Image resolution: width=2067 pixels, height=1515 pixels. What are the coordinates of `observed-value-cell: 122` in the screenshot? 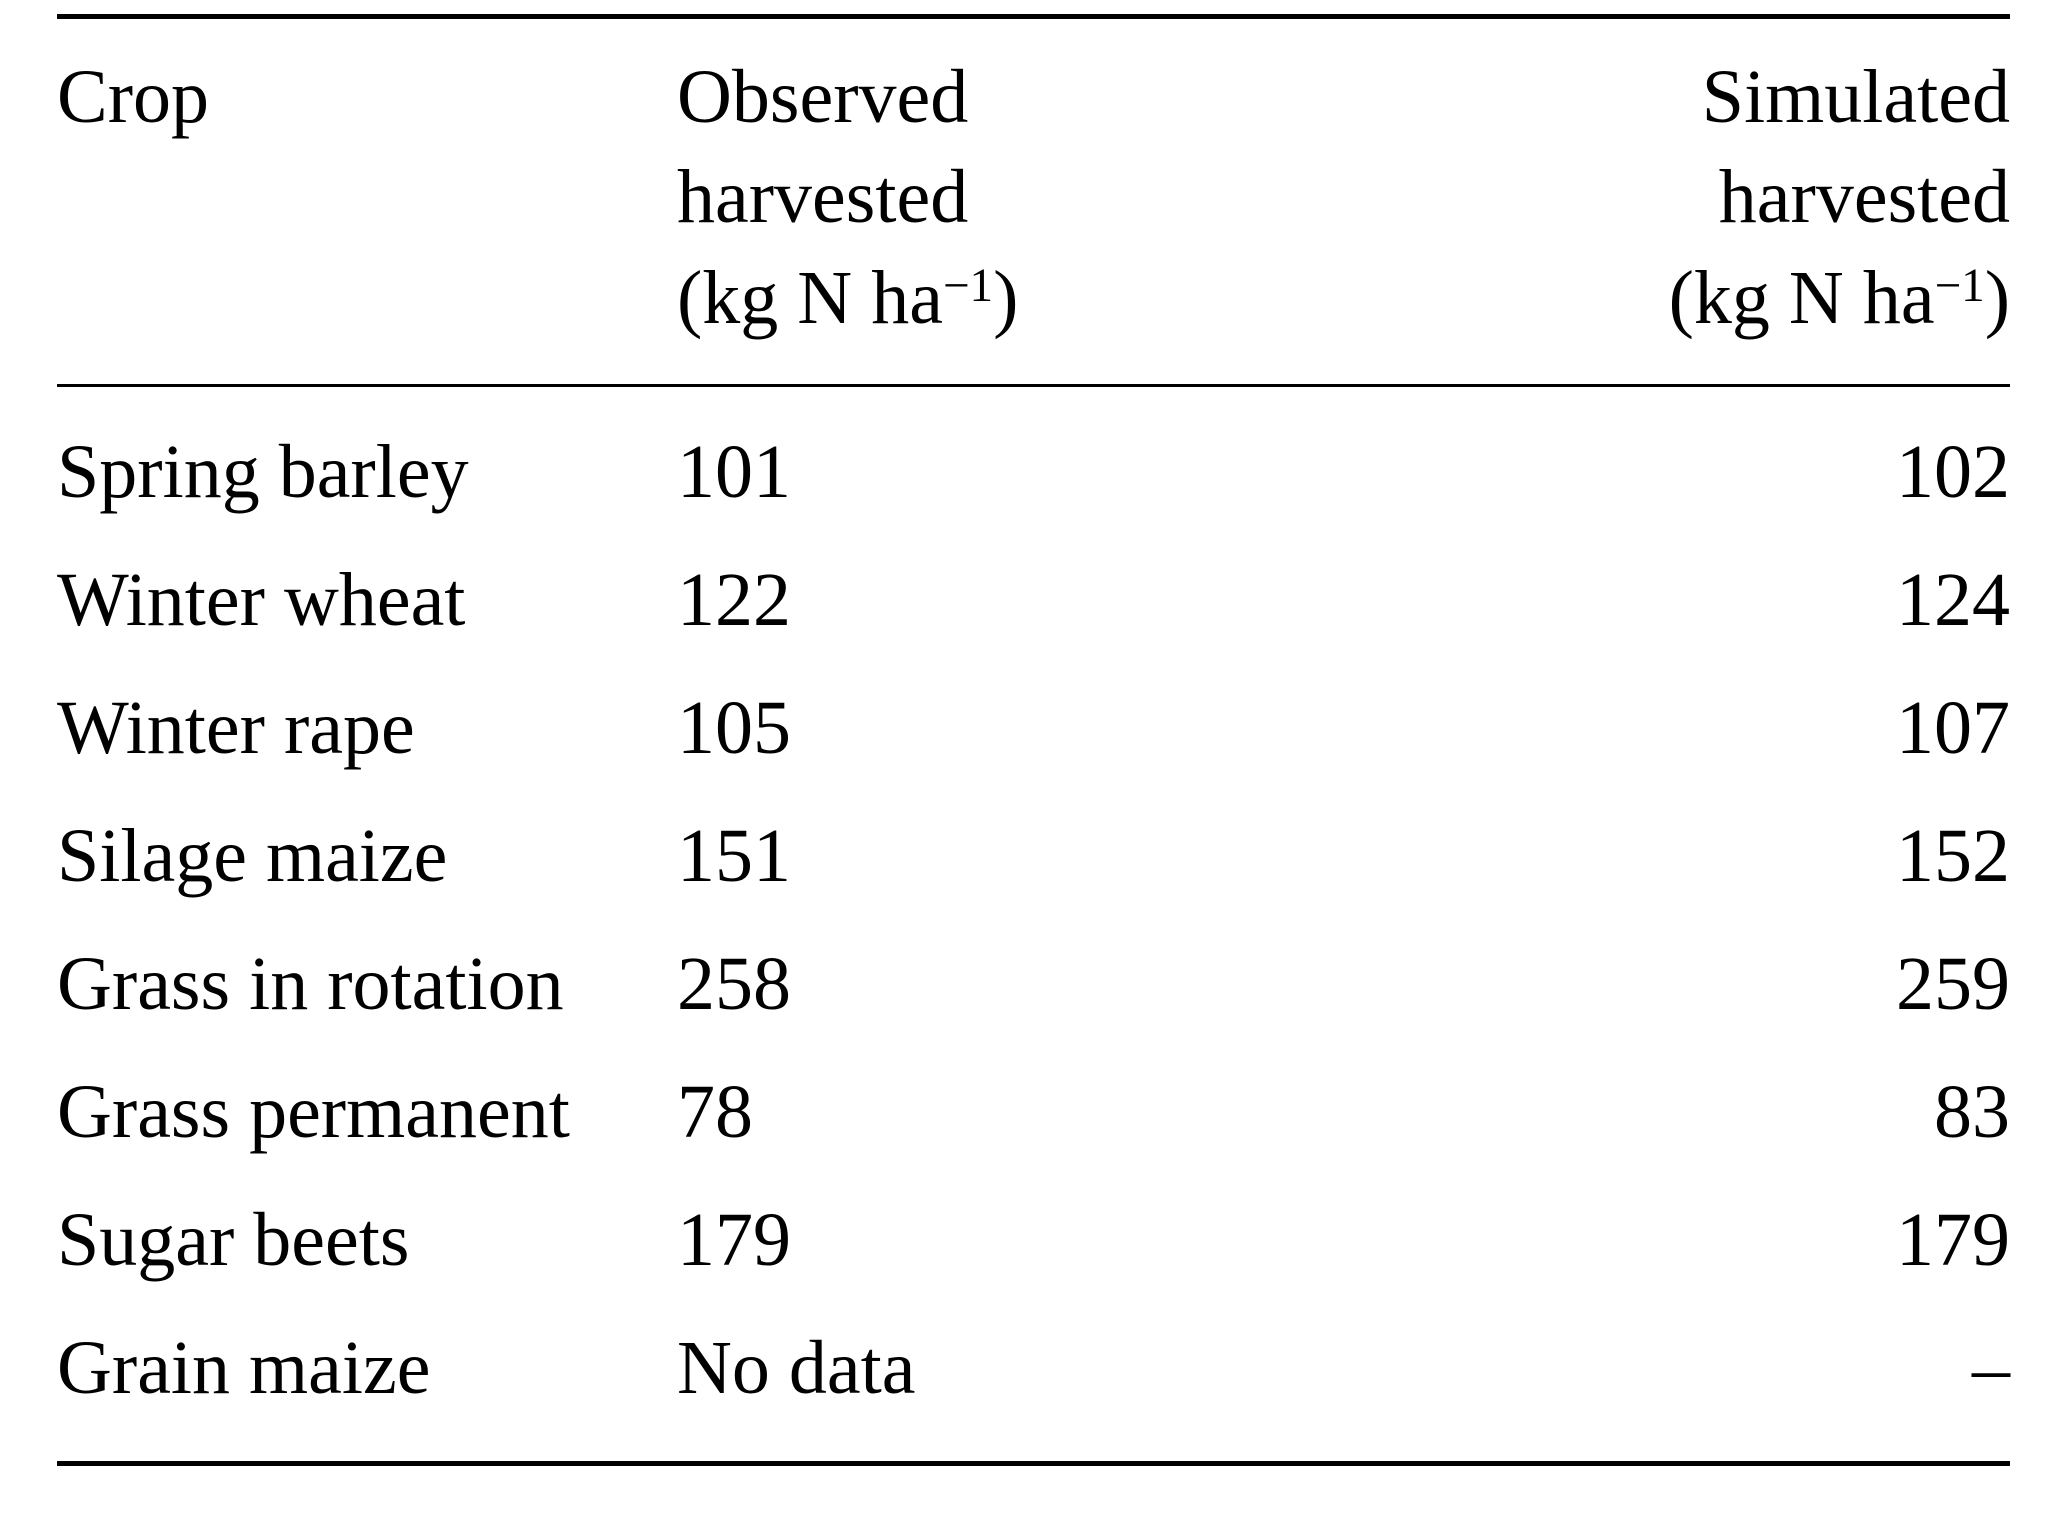 It's located at (734, 600).